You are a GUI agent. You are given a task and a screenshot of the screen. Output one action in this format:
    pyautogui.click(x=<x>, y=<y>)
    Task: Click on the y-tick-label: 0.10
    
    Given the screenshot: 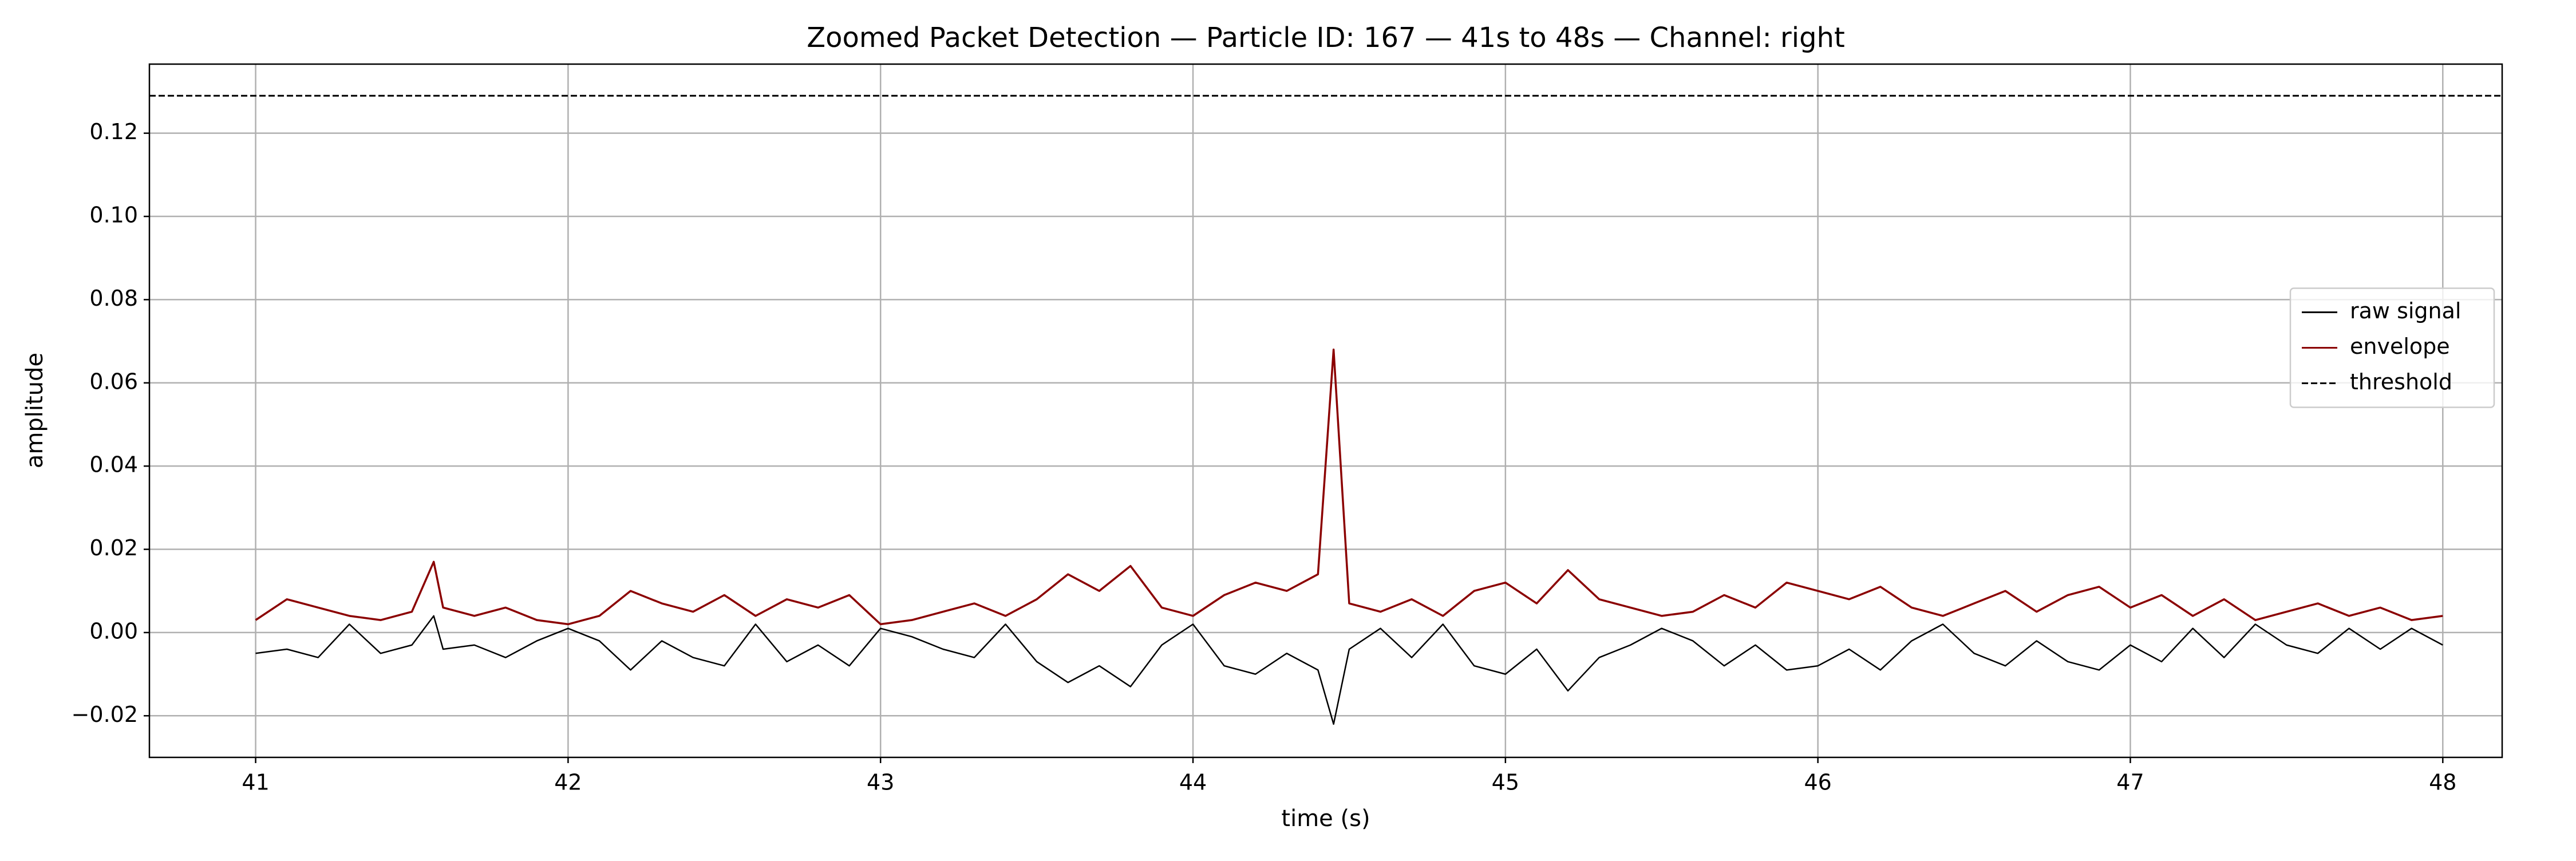 What is the action you would take?
    pyautogui.click(x=113, y=215)
    